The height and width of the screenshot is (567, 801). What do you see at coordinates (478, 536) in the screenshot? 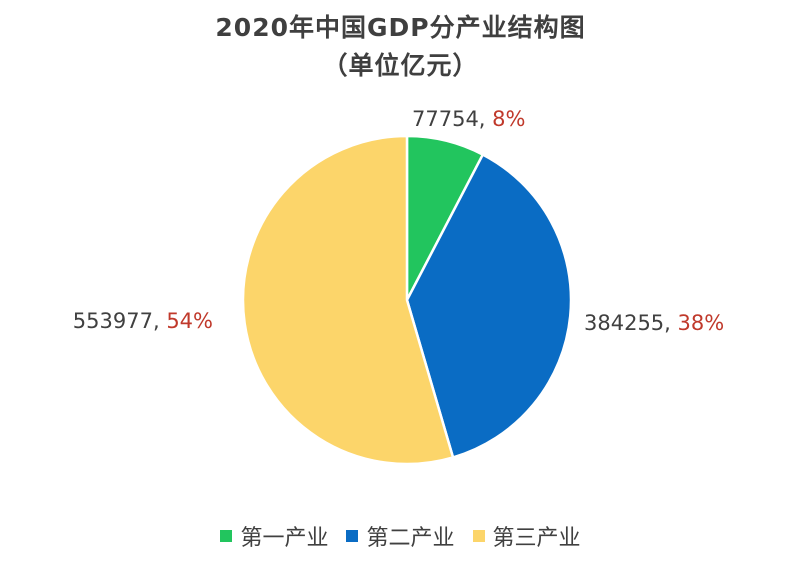
I see `legend-swatch-tertiary` at bounding box center [478, 536].